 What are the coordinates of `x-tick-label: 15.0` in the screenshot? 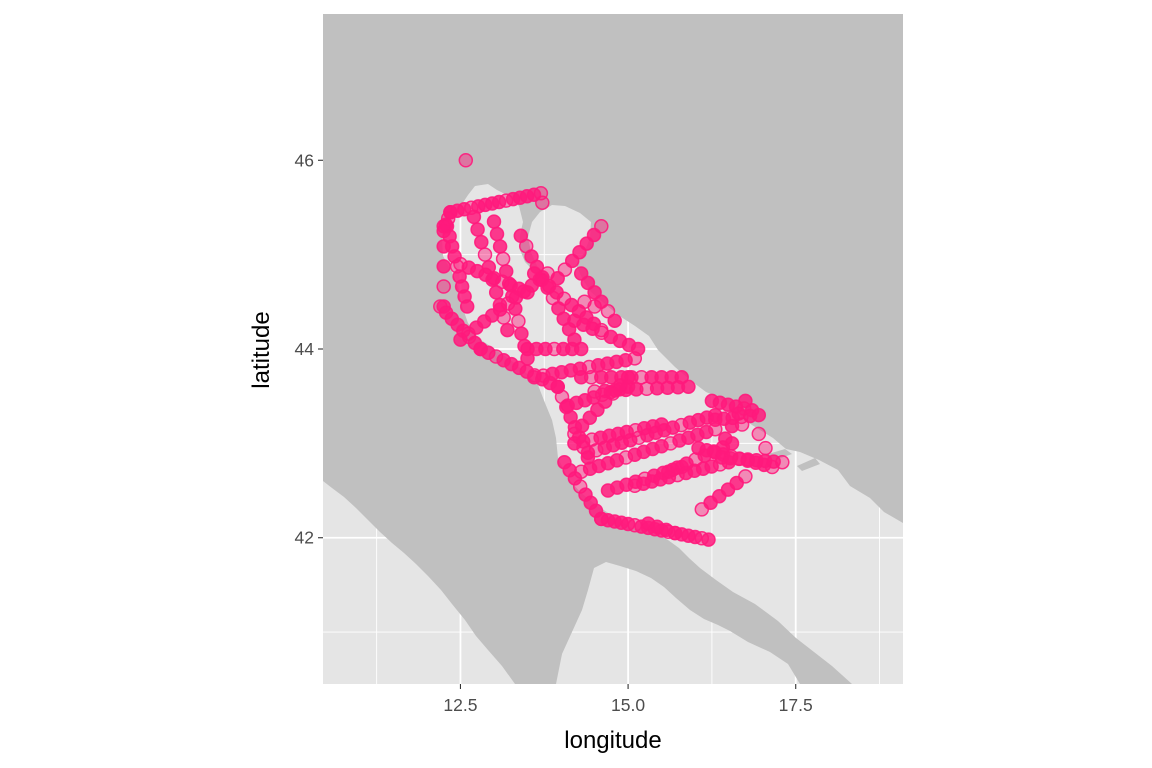 It's located at (628, 705).